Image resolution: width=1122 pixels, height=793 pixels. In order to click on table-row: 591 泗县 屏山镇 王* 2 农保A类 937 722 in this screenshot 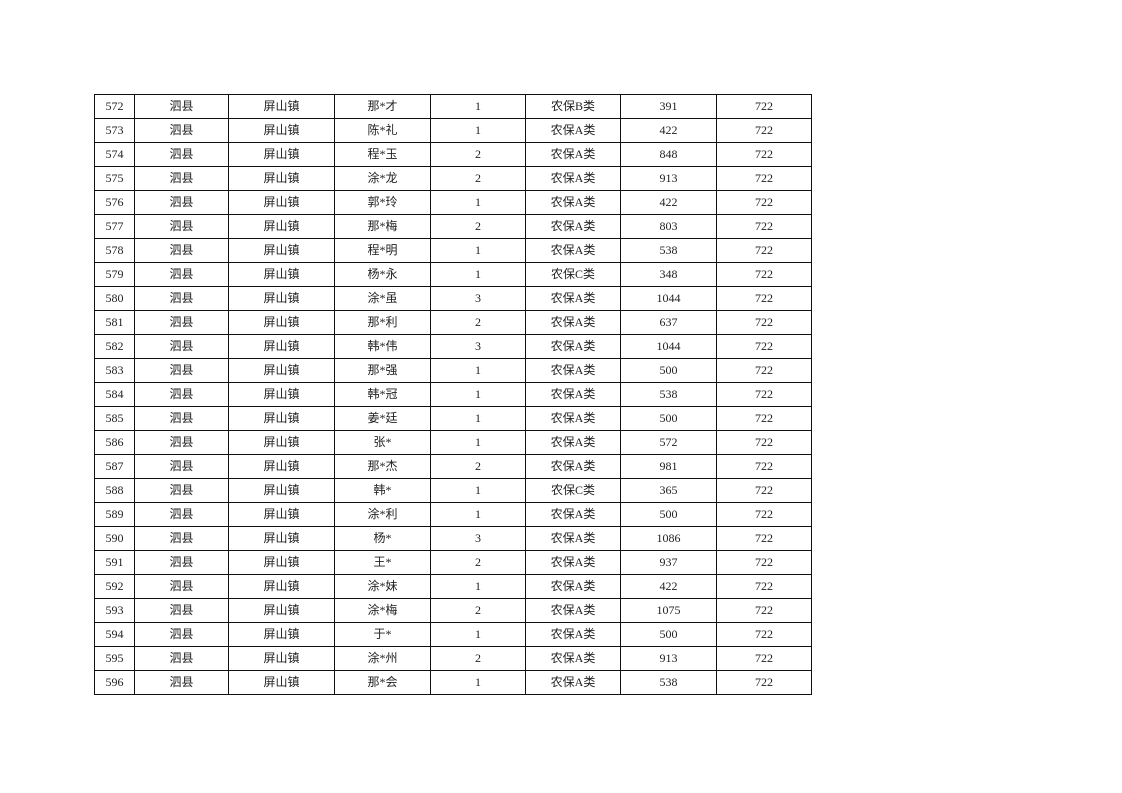, I will do `click(453, 562)`.